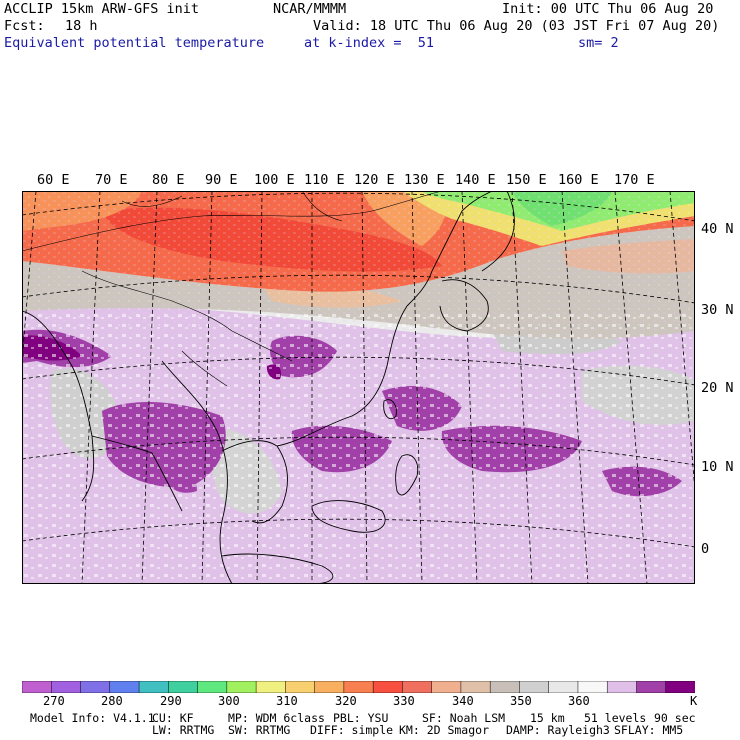  I want to click on lat-label: 40 N, so click(717, 229).